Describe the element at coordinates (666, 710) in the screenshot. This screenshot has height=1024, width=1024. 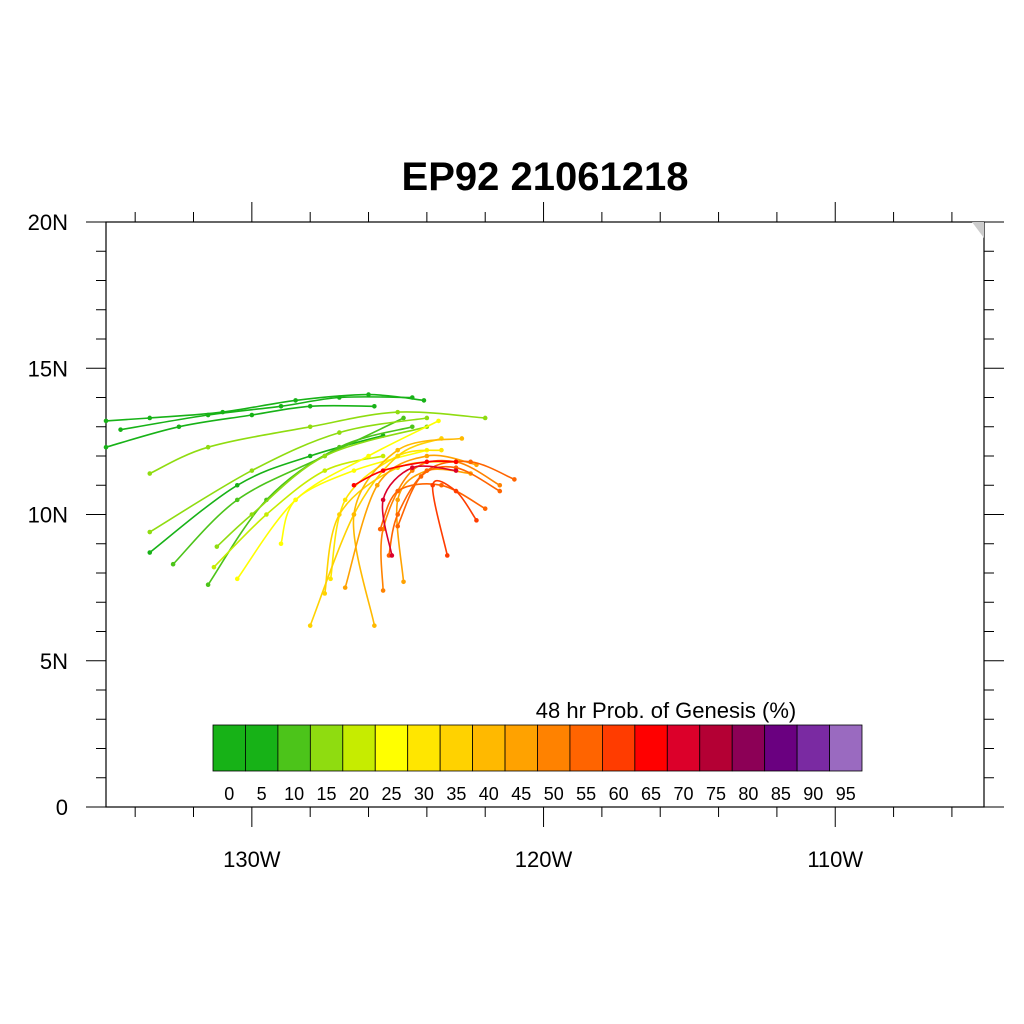
I see `colorbar-title: 48 hr Prob. of Genesis (%)` at that location.